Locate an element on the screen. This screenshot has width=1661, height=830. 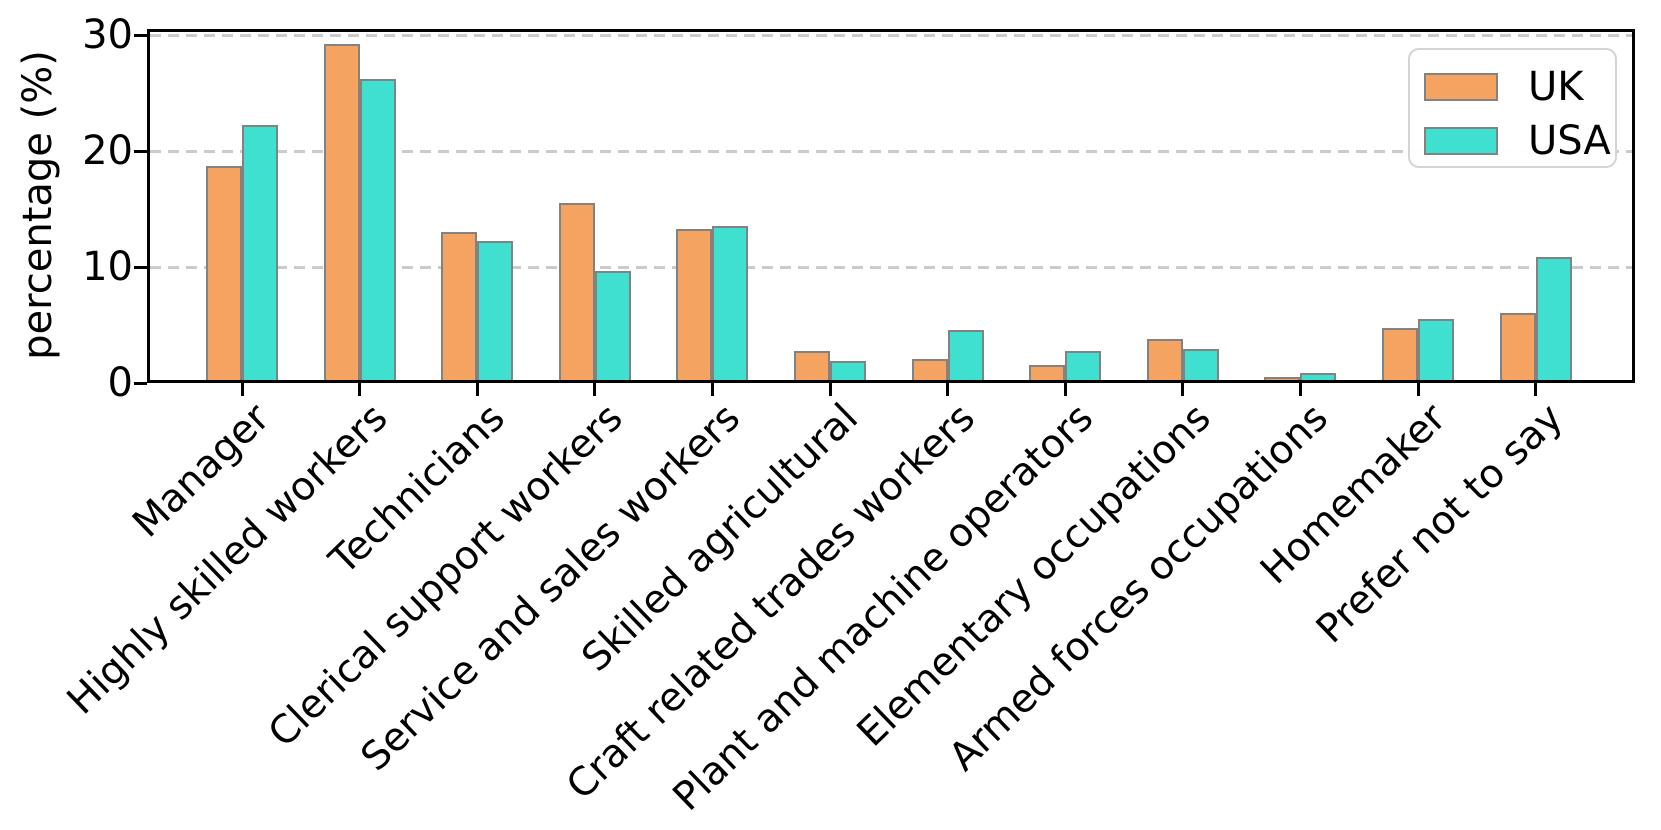
legend-swatch-uk is located at coordinates (1461, 87).